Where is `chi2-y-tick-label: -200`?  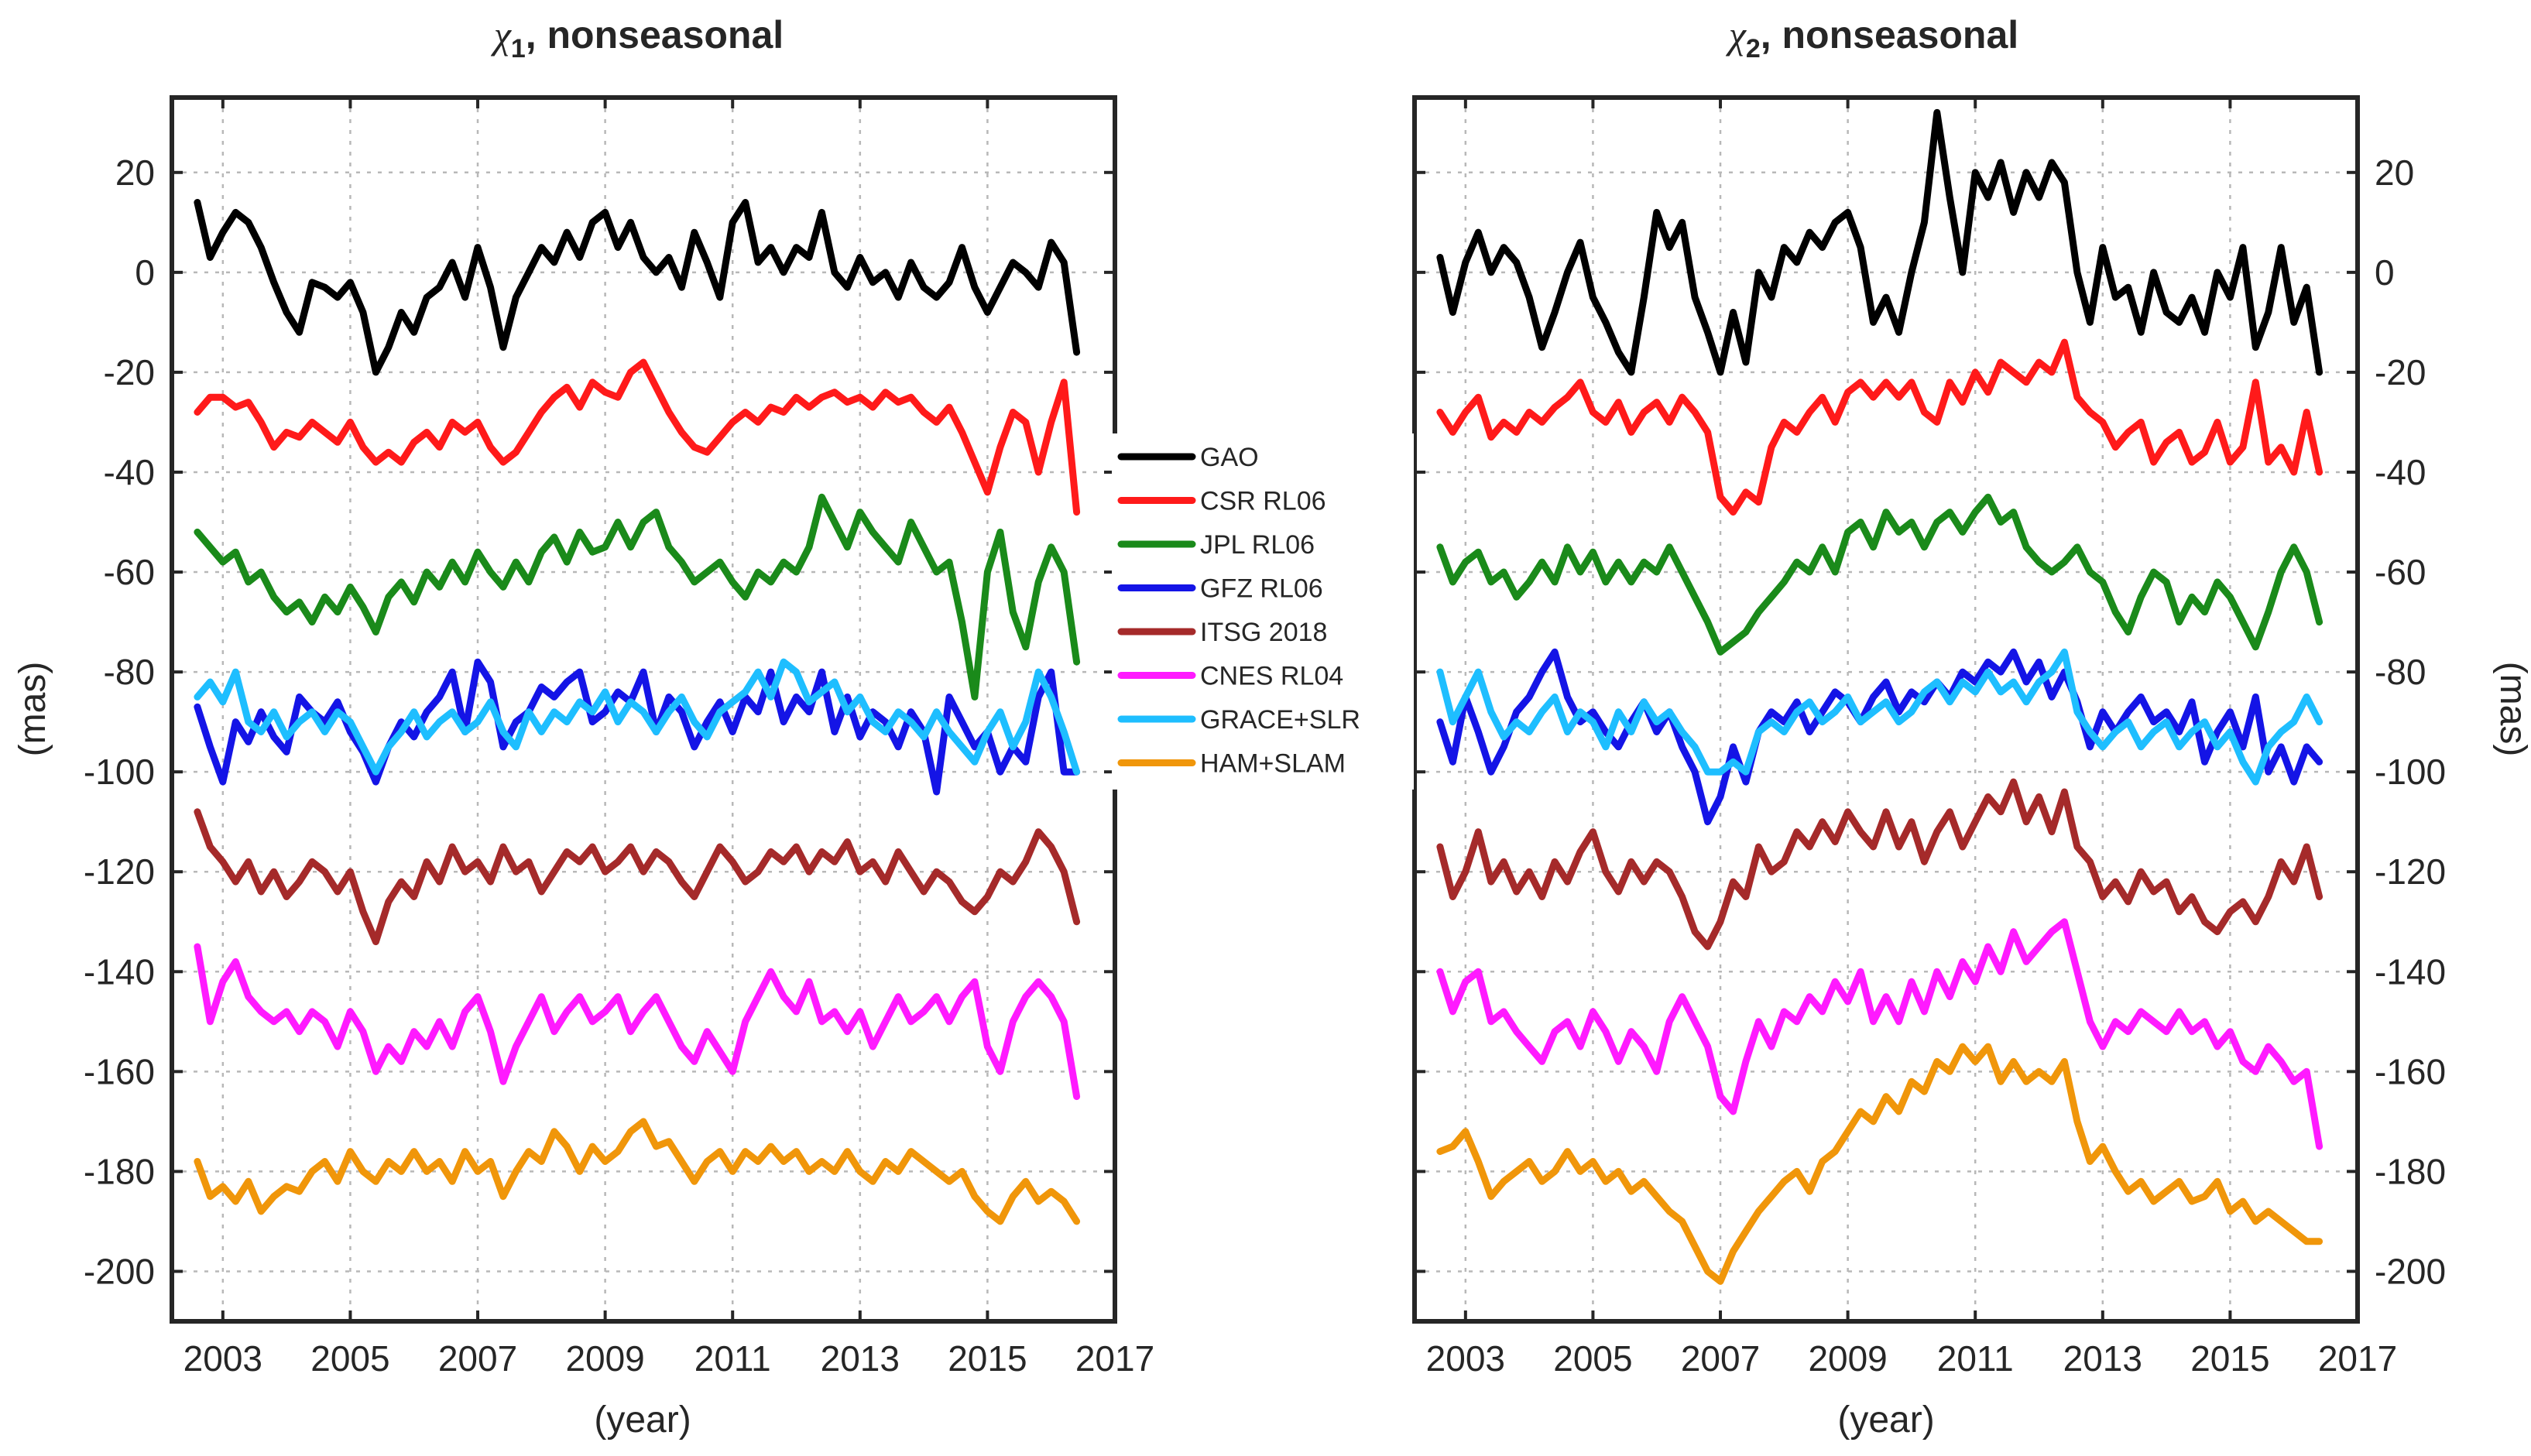 chi2-y-tick-label: -200 is located at coordinates (2411, 1271).